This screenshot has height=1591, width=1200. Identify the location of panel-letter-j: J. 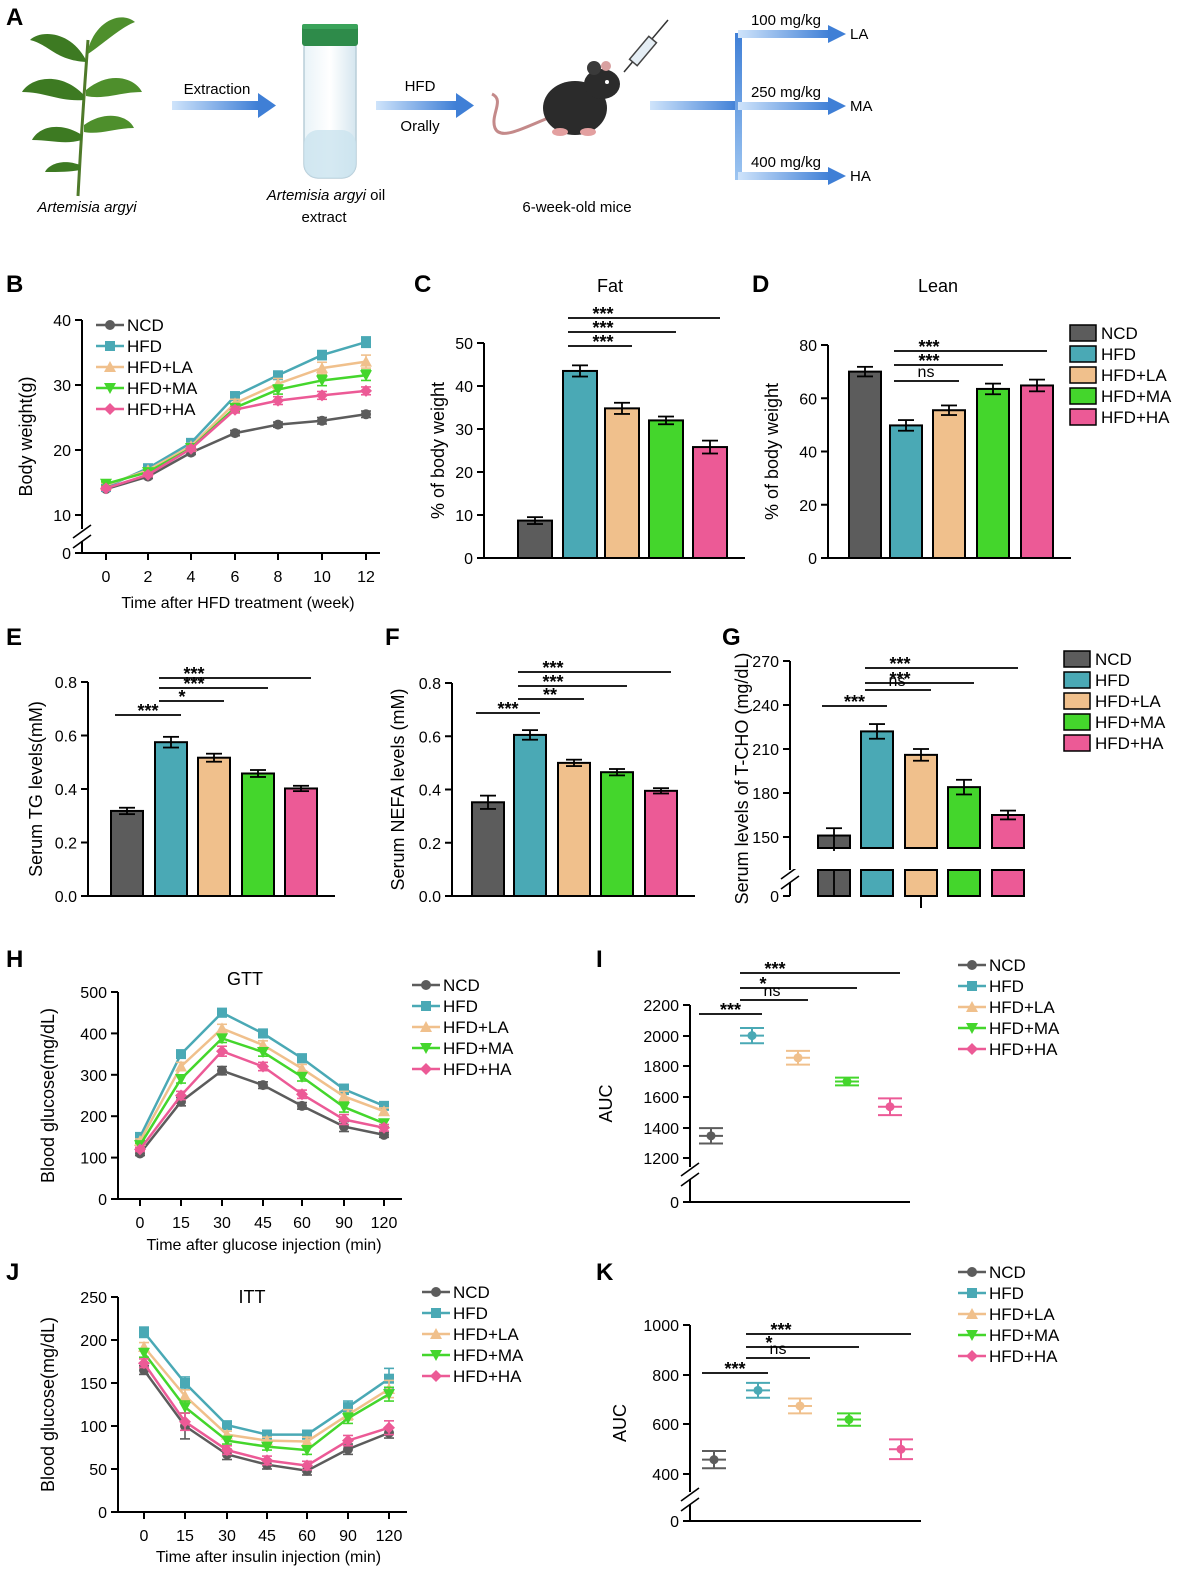
(12, 1272).